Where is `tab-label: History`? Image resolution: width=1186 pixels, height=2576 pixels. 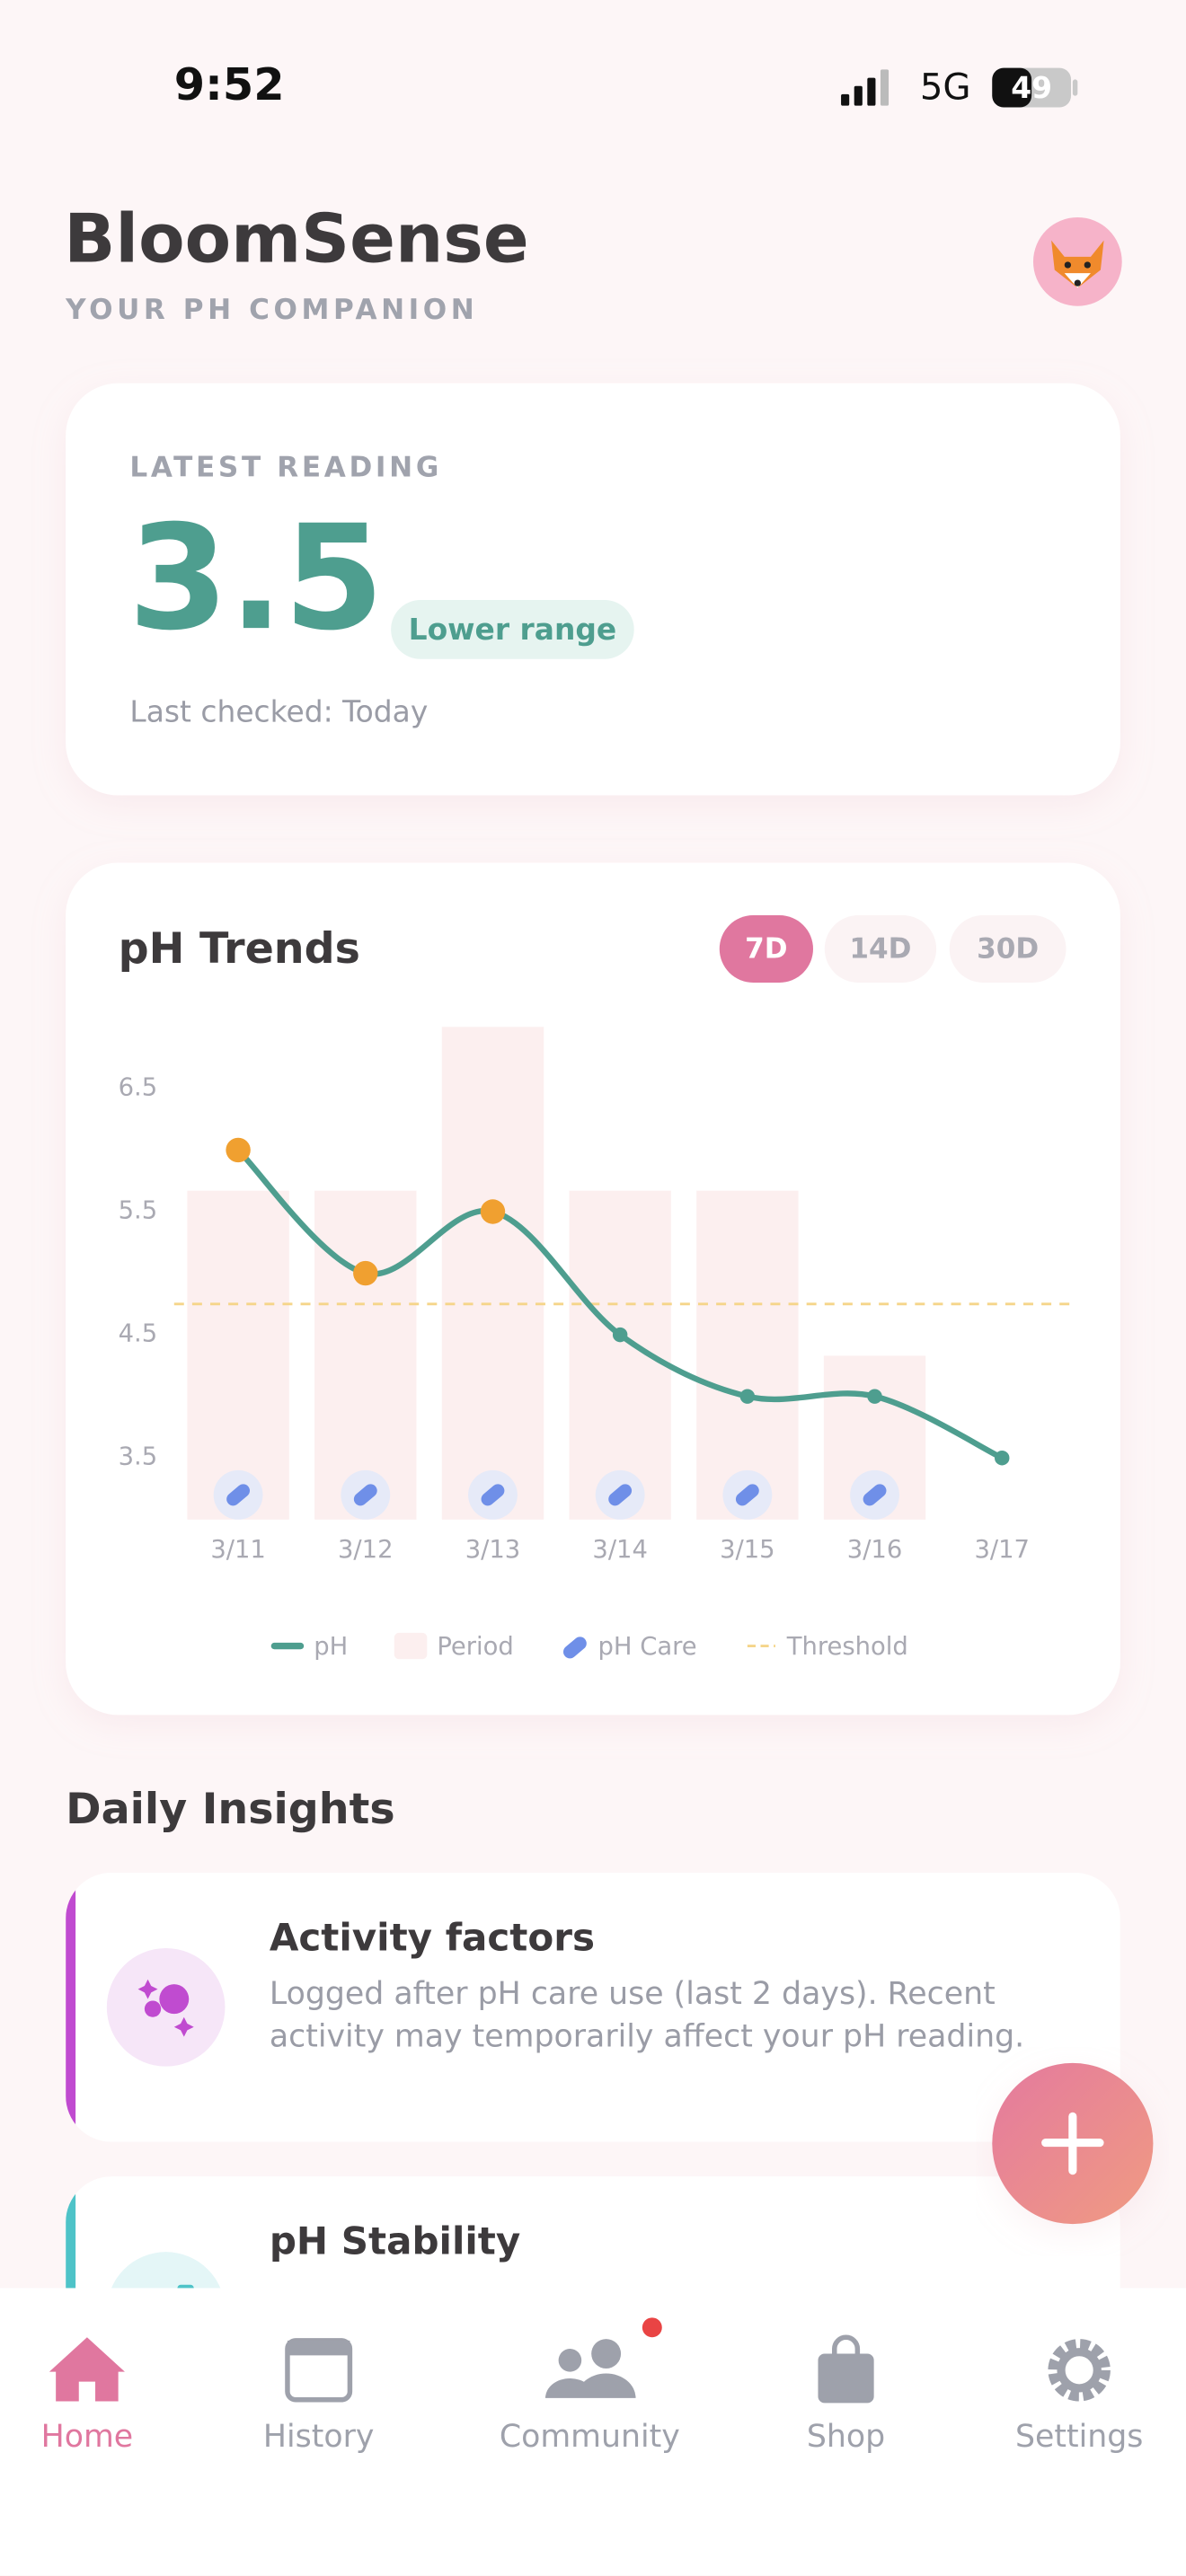
tab-label: History is located at coordinates (319, 2437).